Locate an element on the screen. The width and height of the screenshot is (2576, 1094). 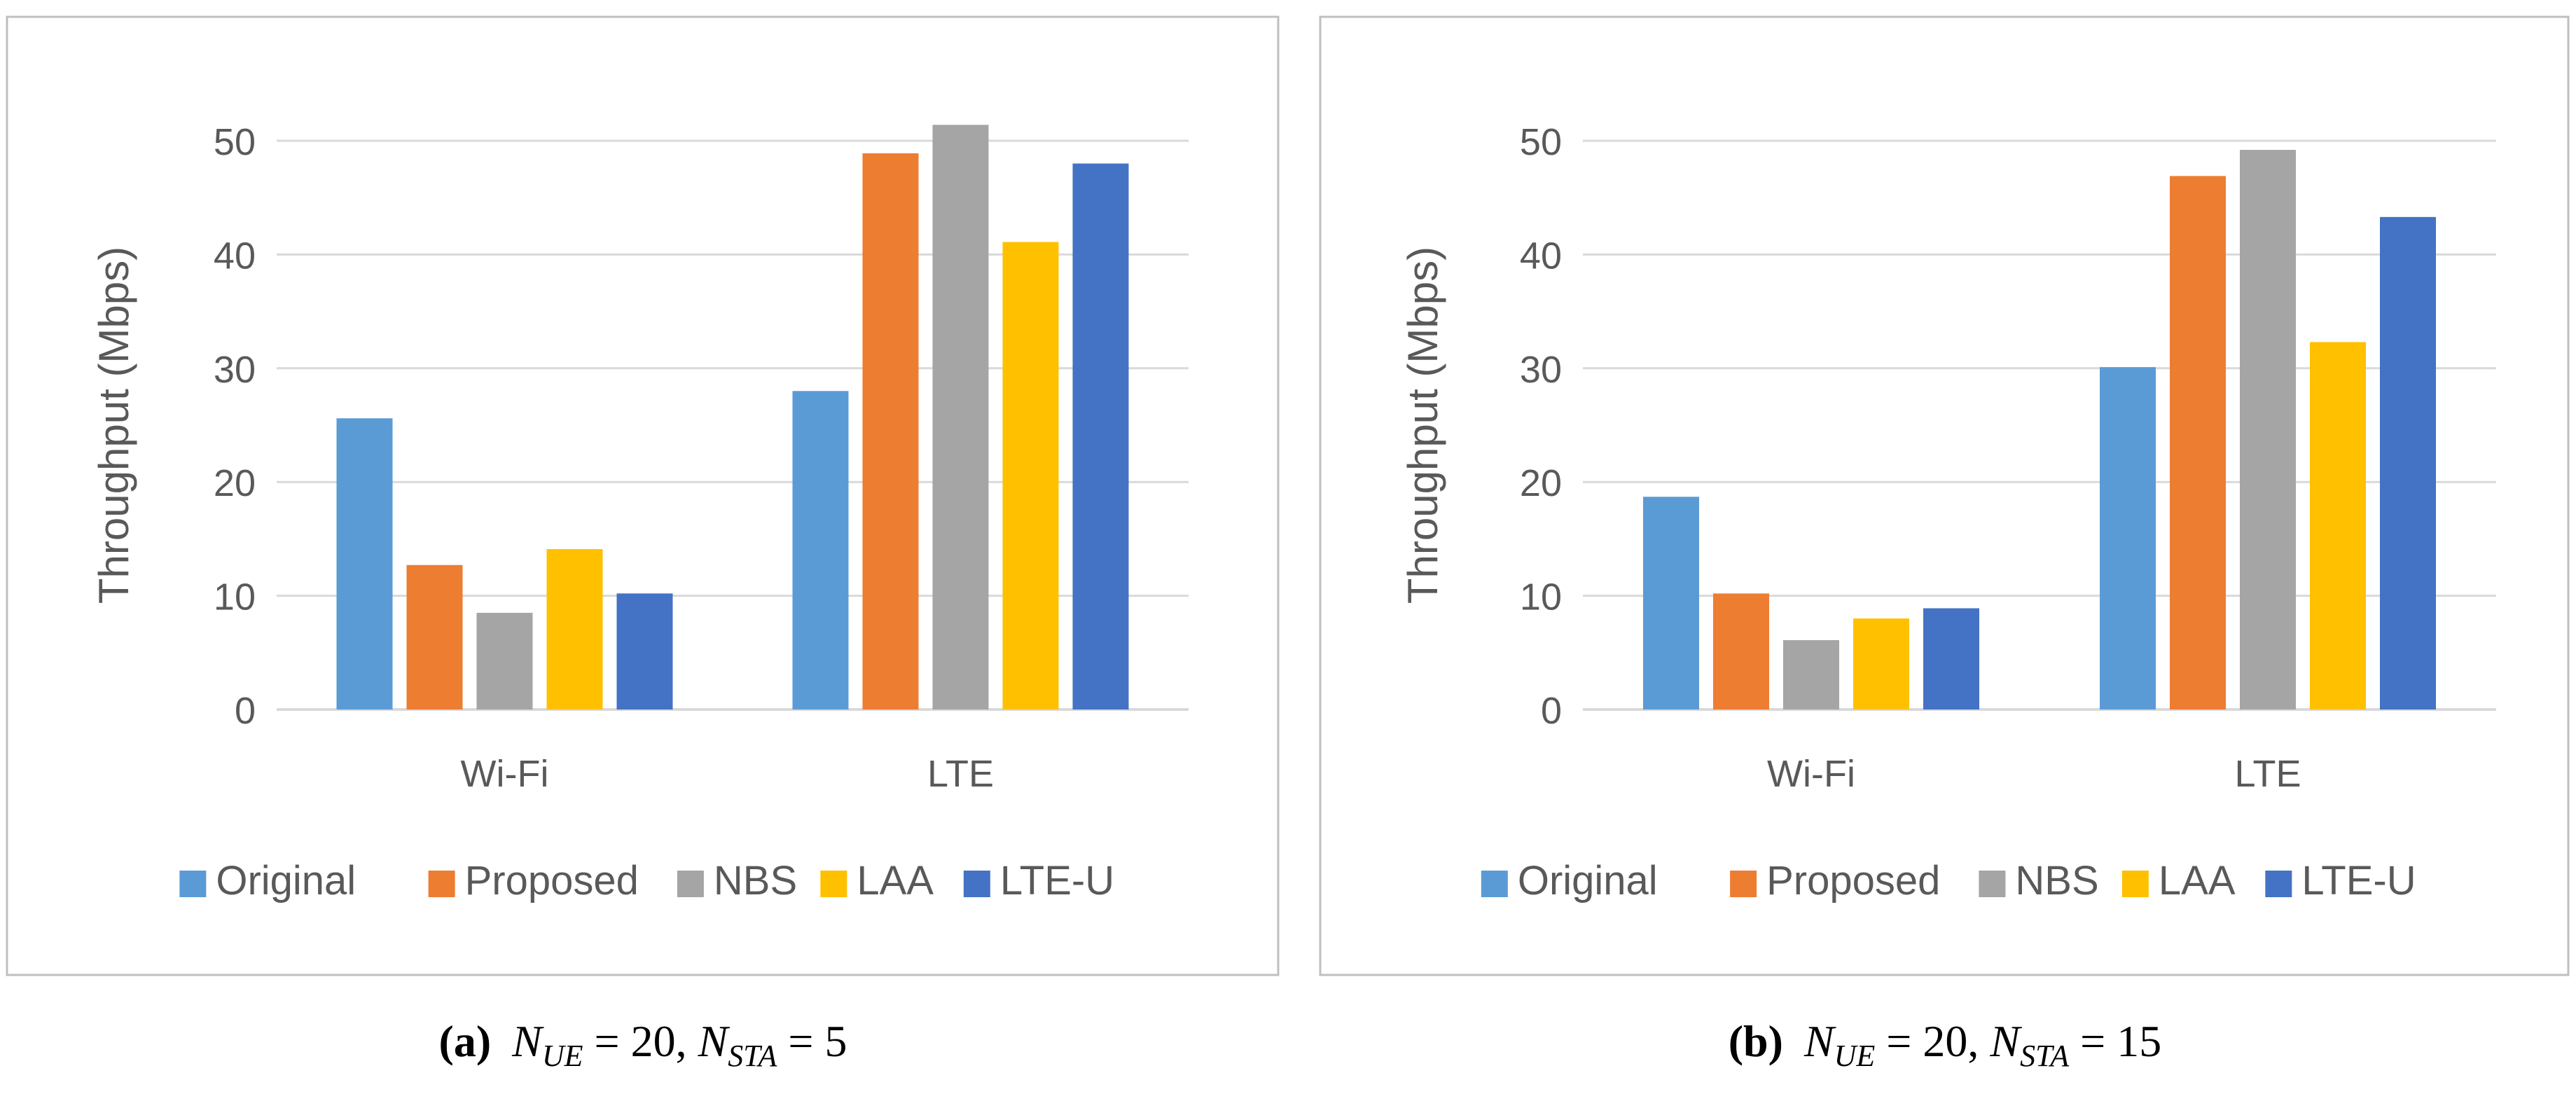
caption-formula: = 15 is located at coordinates (2115, 1041).